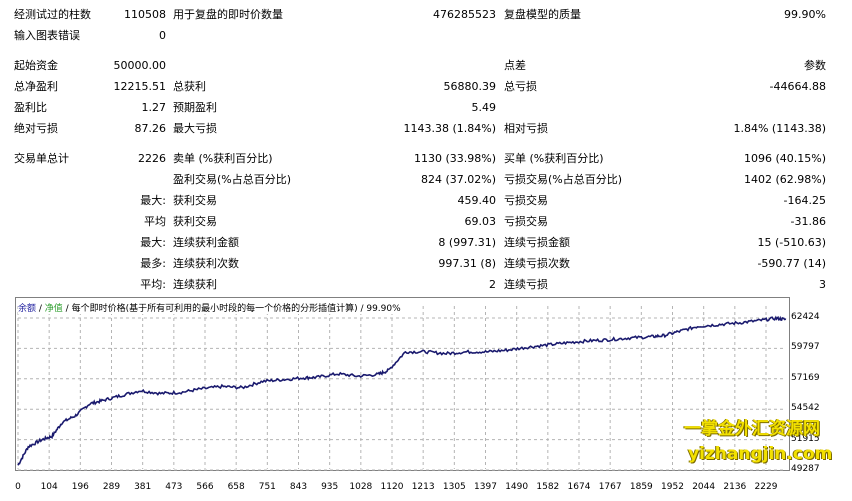 Image resolution: width=852 pixels, height=501 pixels. Describe the element at coordinates (111, 487) in the screenshot. I see `x-tick-label: 289` at that location.